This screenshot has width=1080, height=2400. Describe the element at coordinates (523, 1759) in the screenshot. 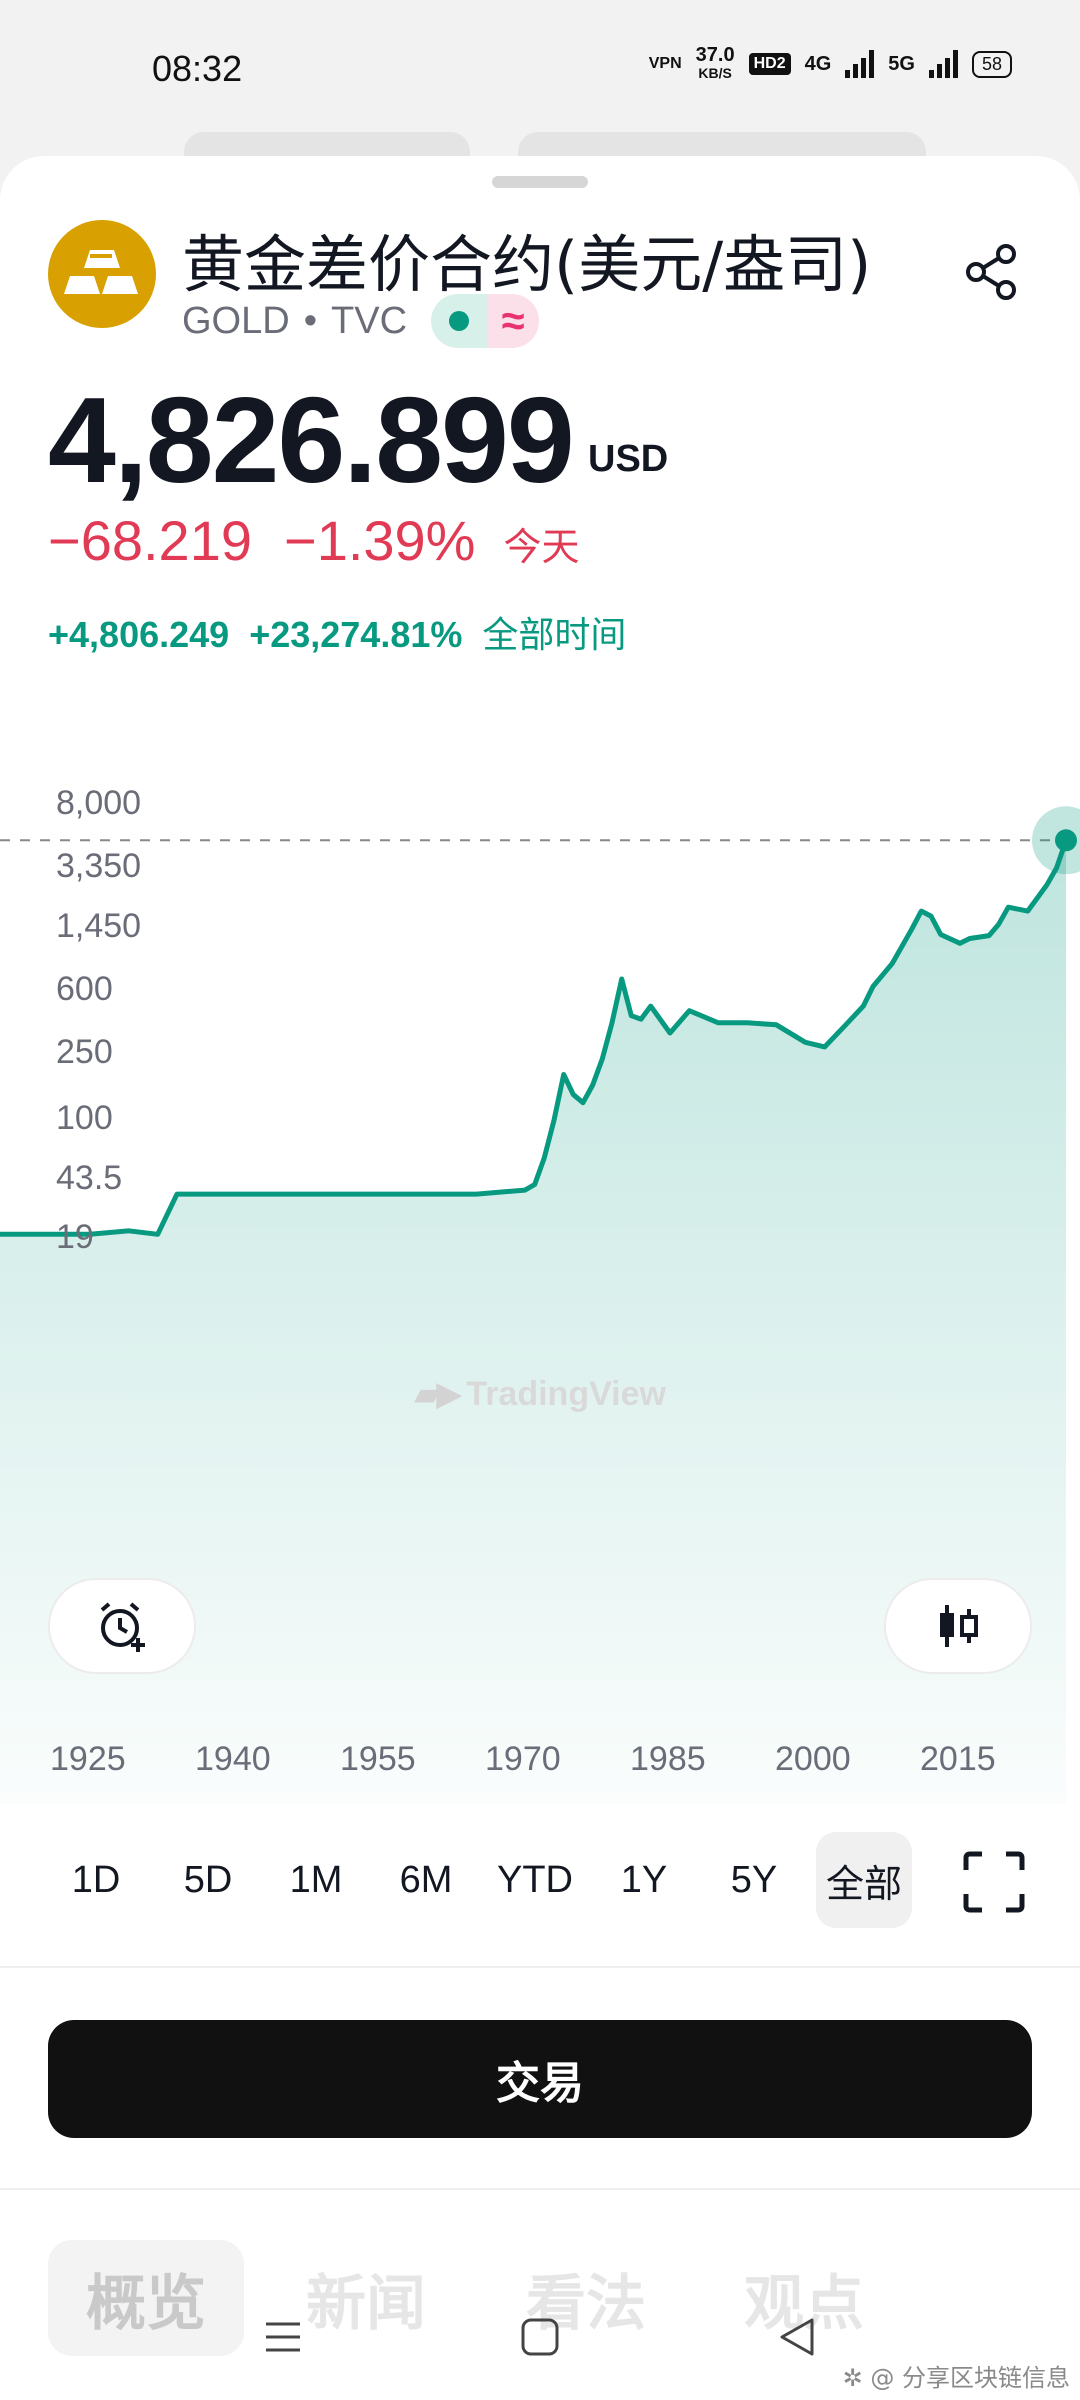

I see `x-tick-label: 1970` at that location.